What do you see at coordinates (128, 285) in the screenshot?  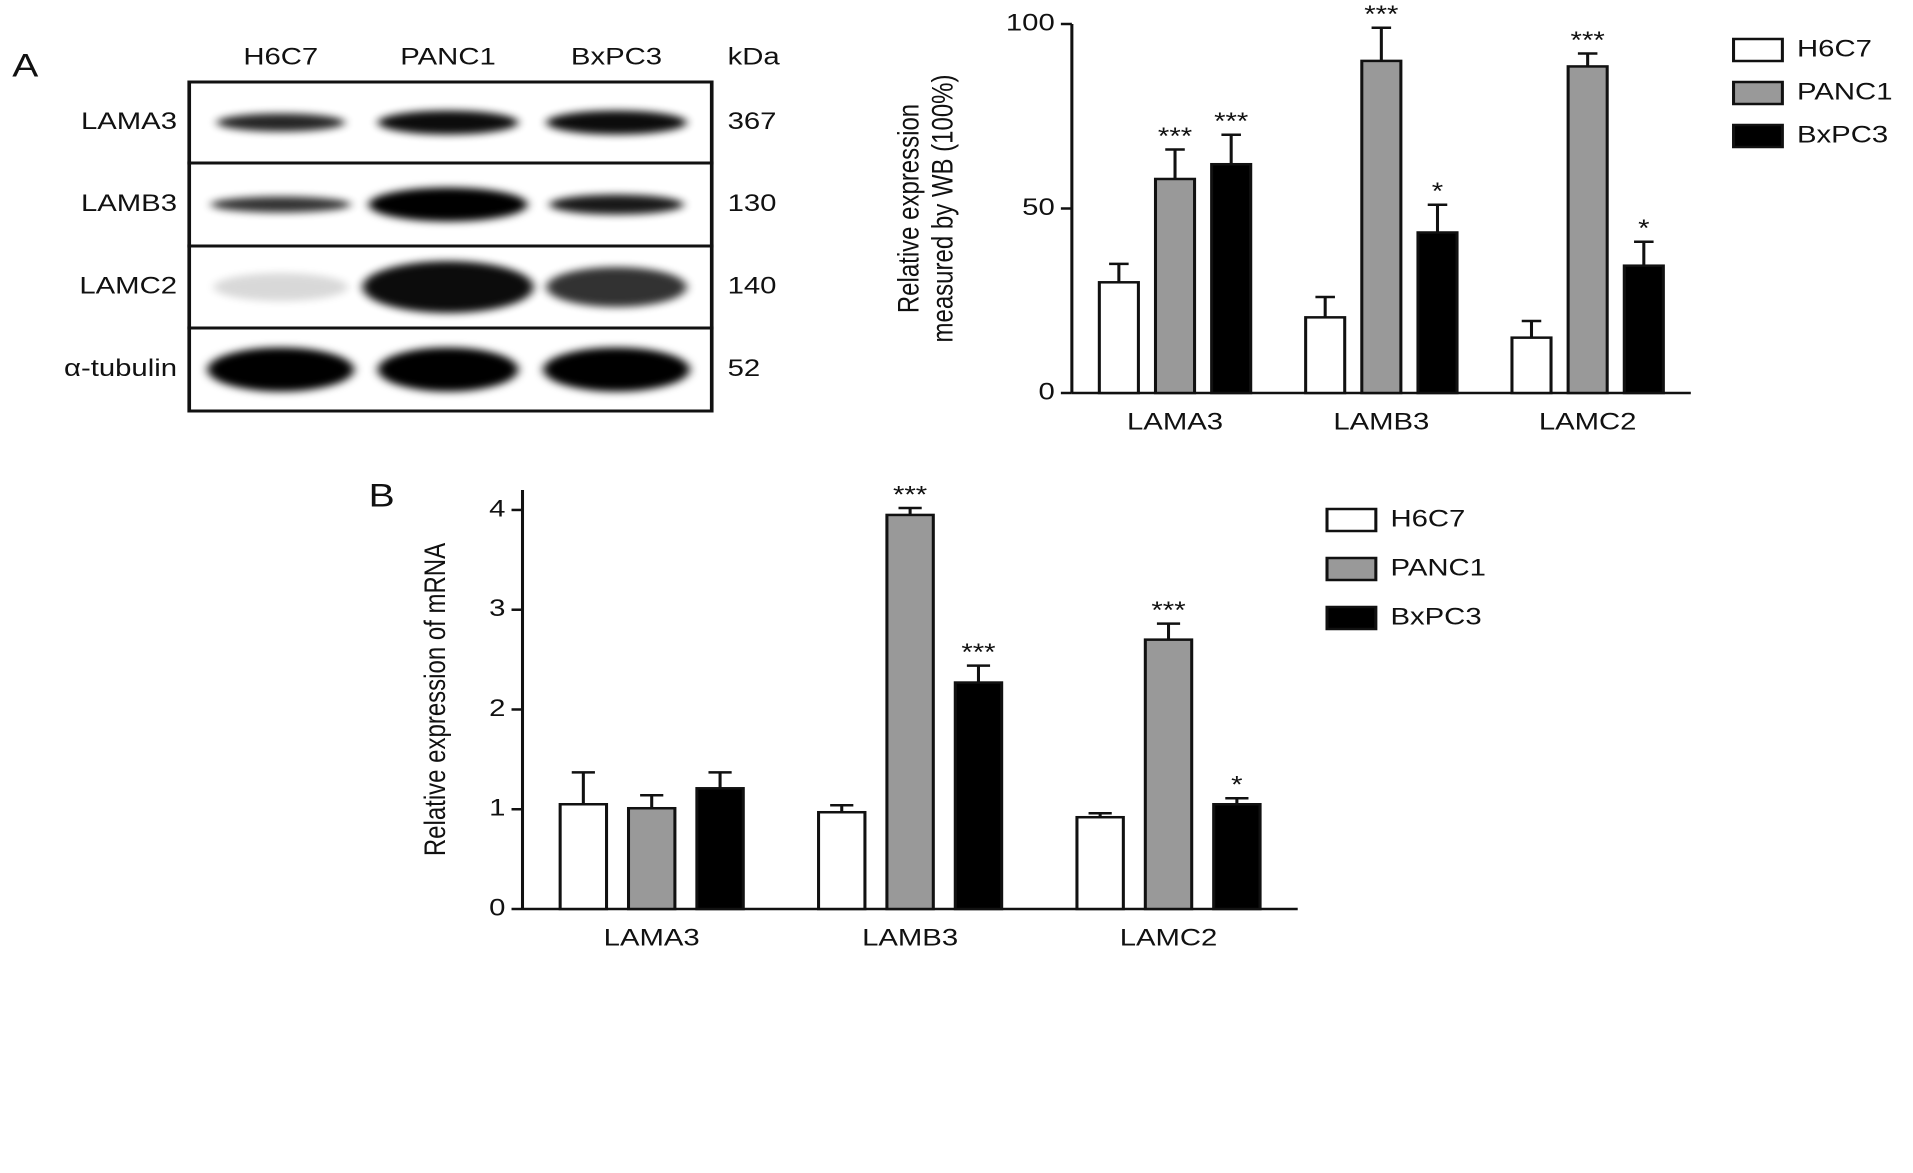 I see `protein-label: LAMC2` at bounding box center [128, 285].